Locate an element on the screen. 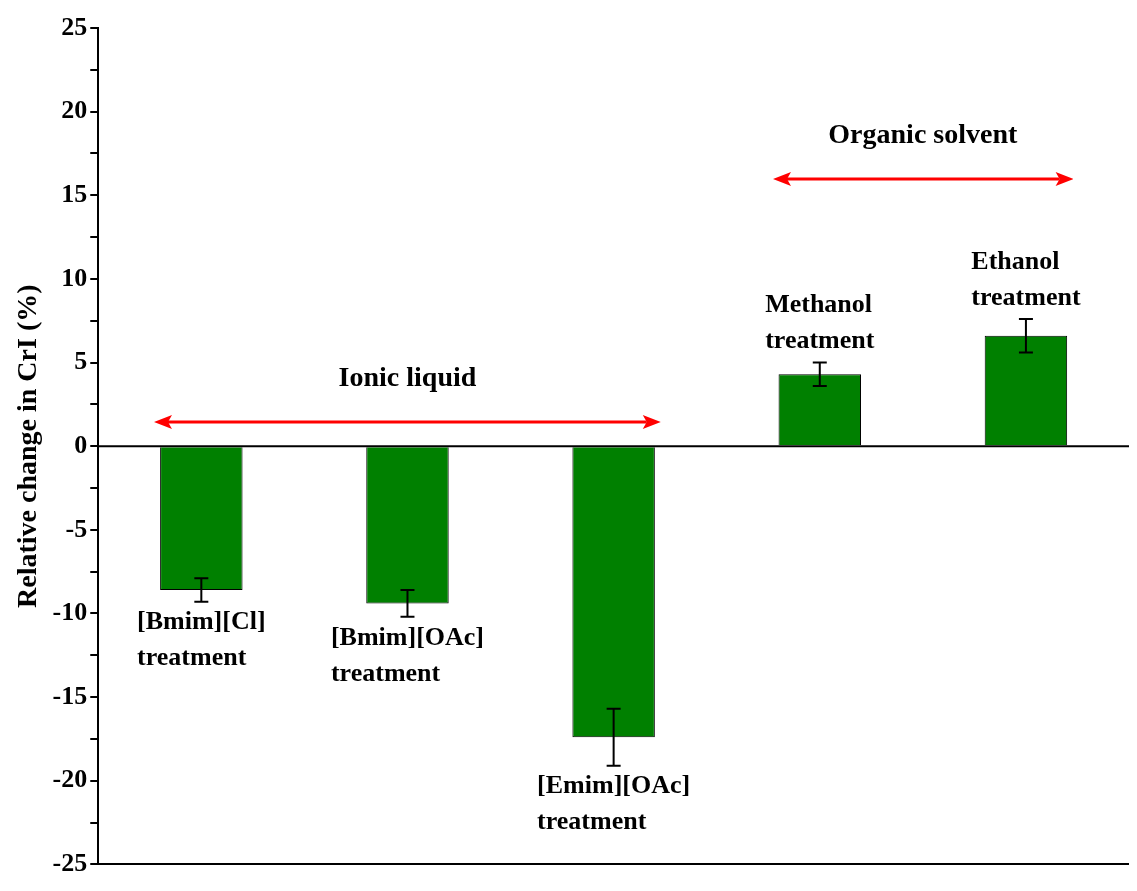  y-tick-label: -15 is located at coordinates (70, 695).